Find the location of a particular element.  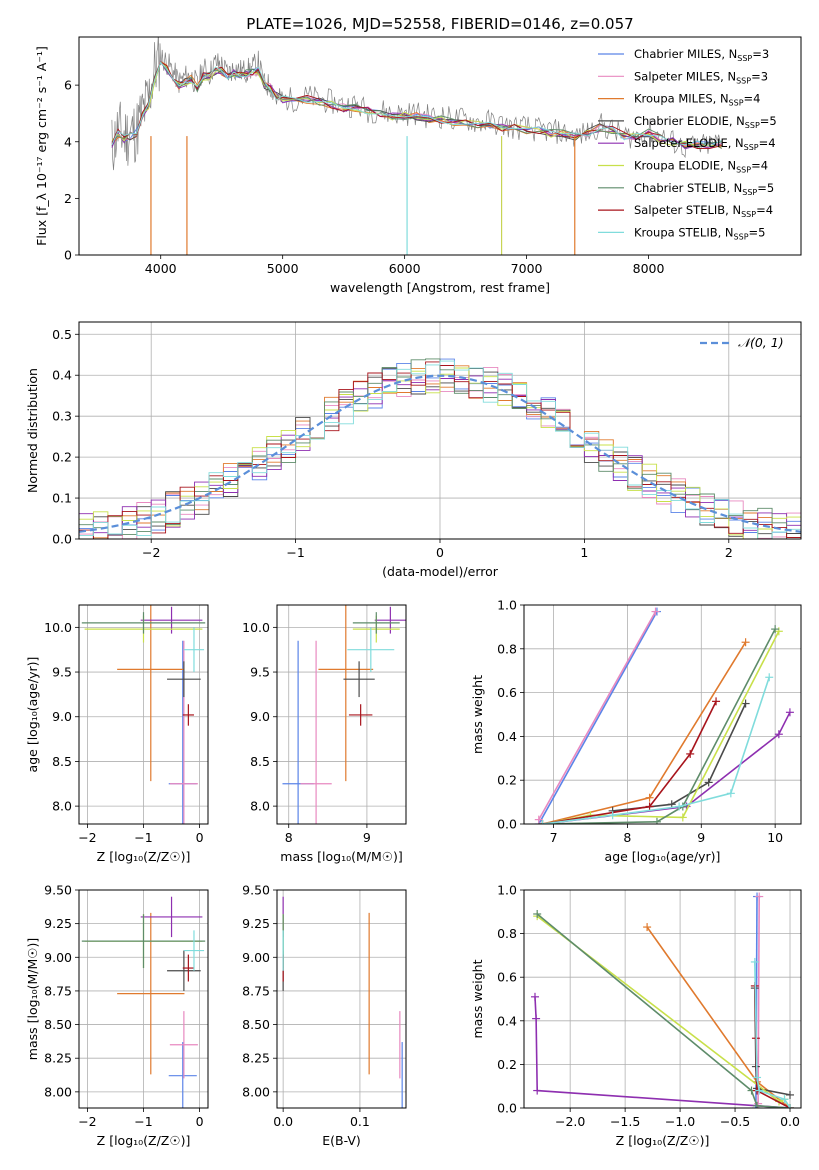

legend-label: Salpeter MILES, NSSP=3 is located at coordinates (701, 77).